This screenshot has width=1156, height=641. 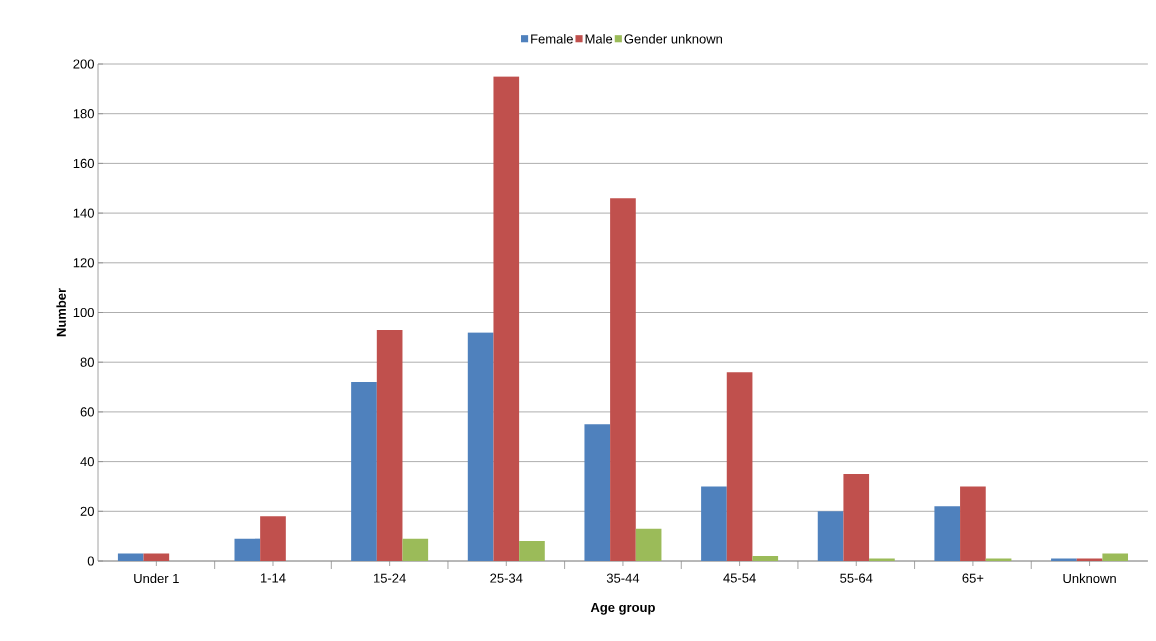 I want to click on y-tick-label: 160, so click(x=83, y=163).